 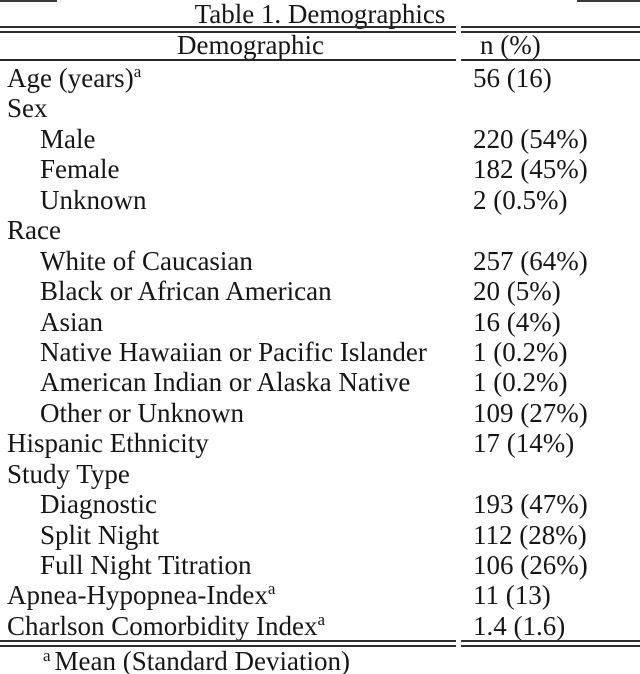 I want to click on table-row: American Indian or Alaska Native 1 (0.2%), so click(x=320, y=382).